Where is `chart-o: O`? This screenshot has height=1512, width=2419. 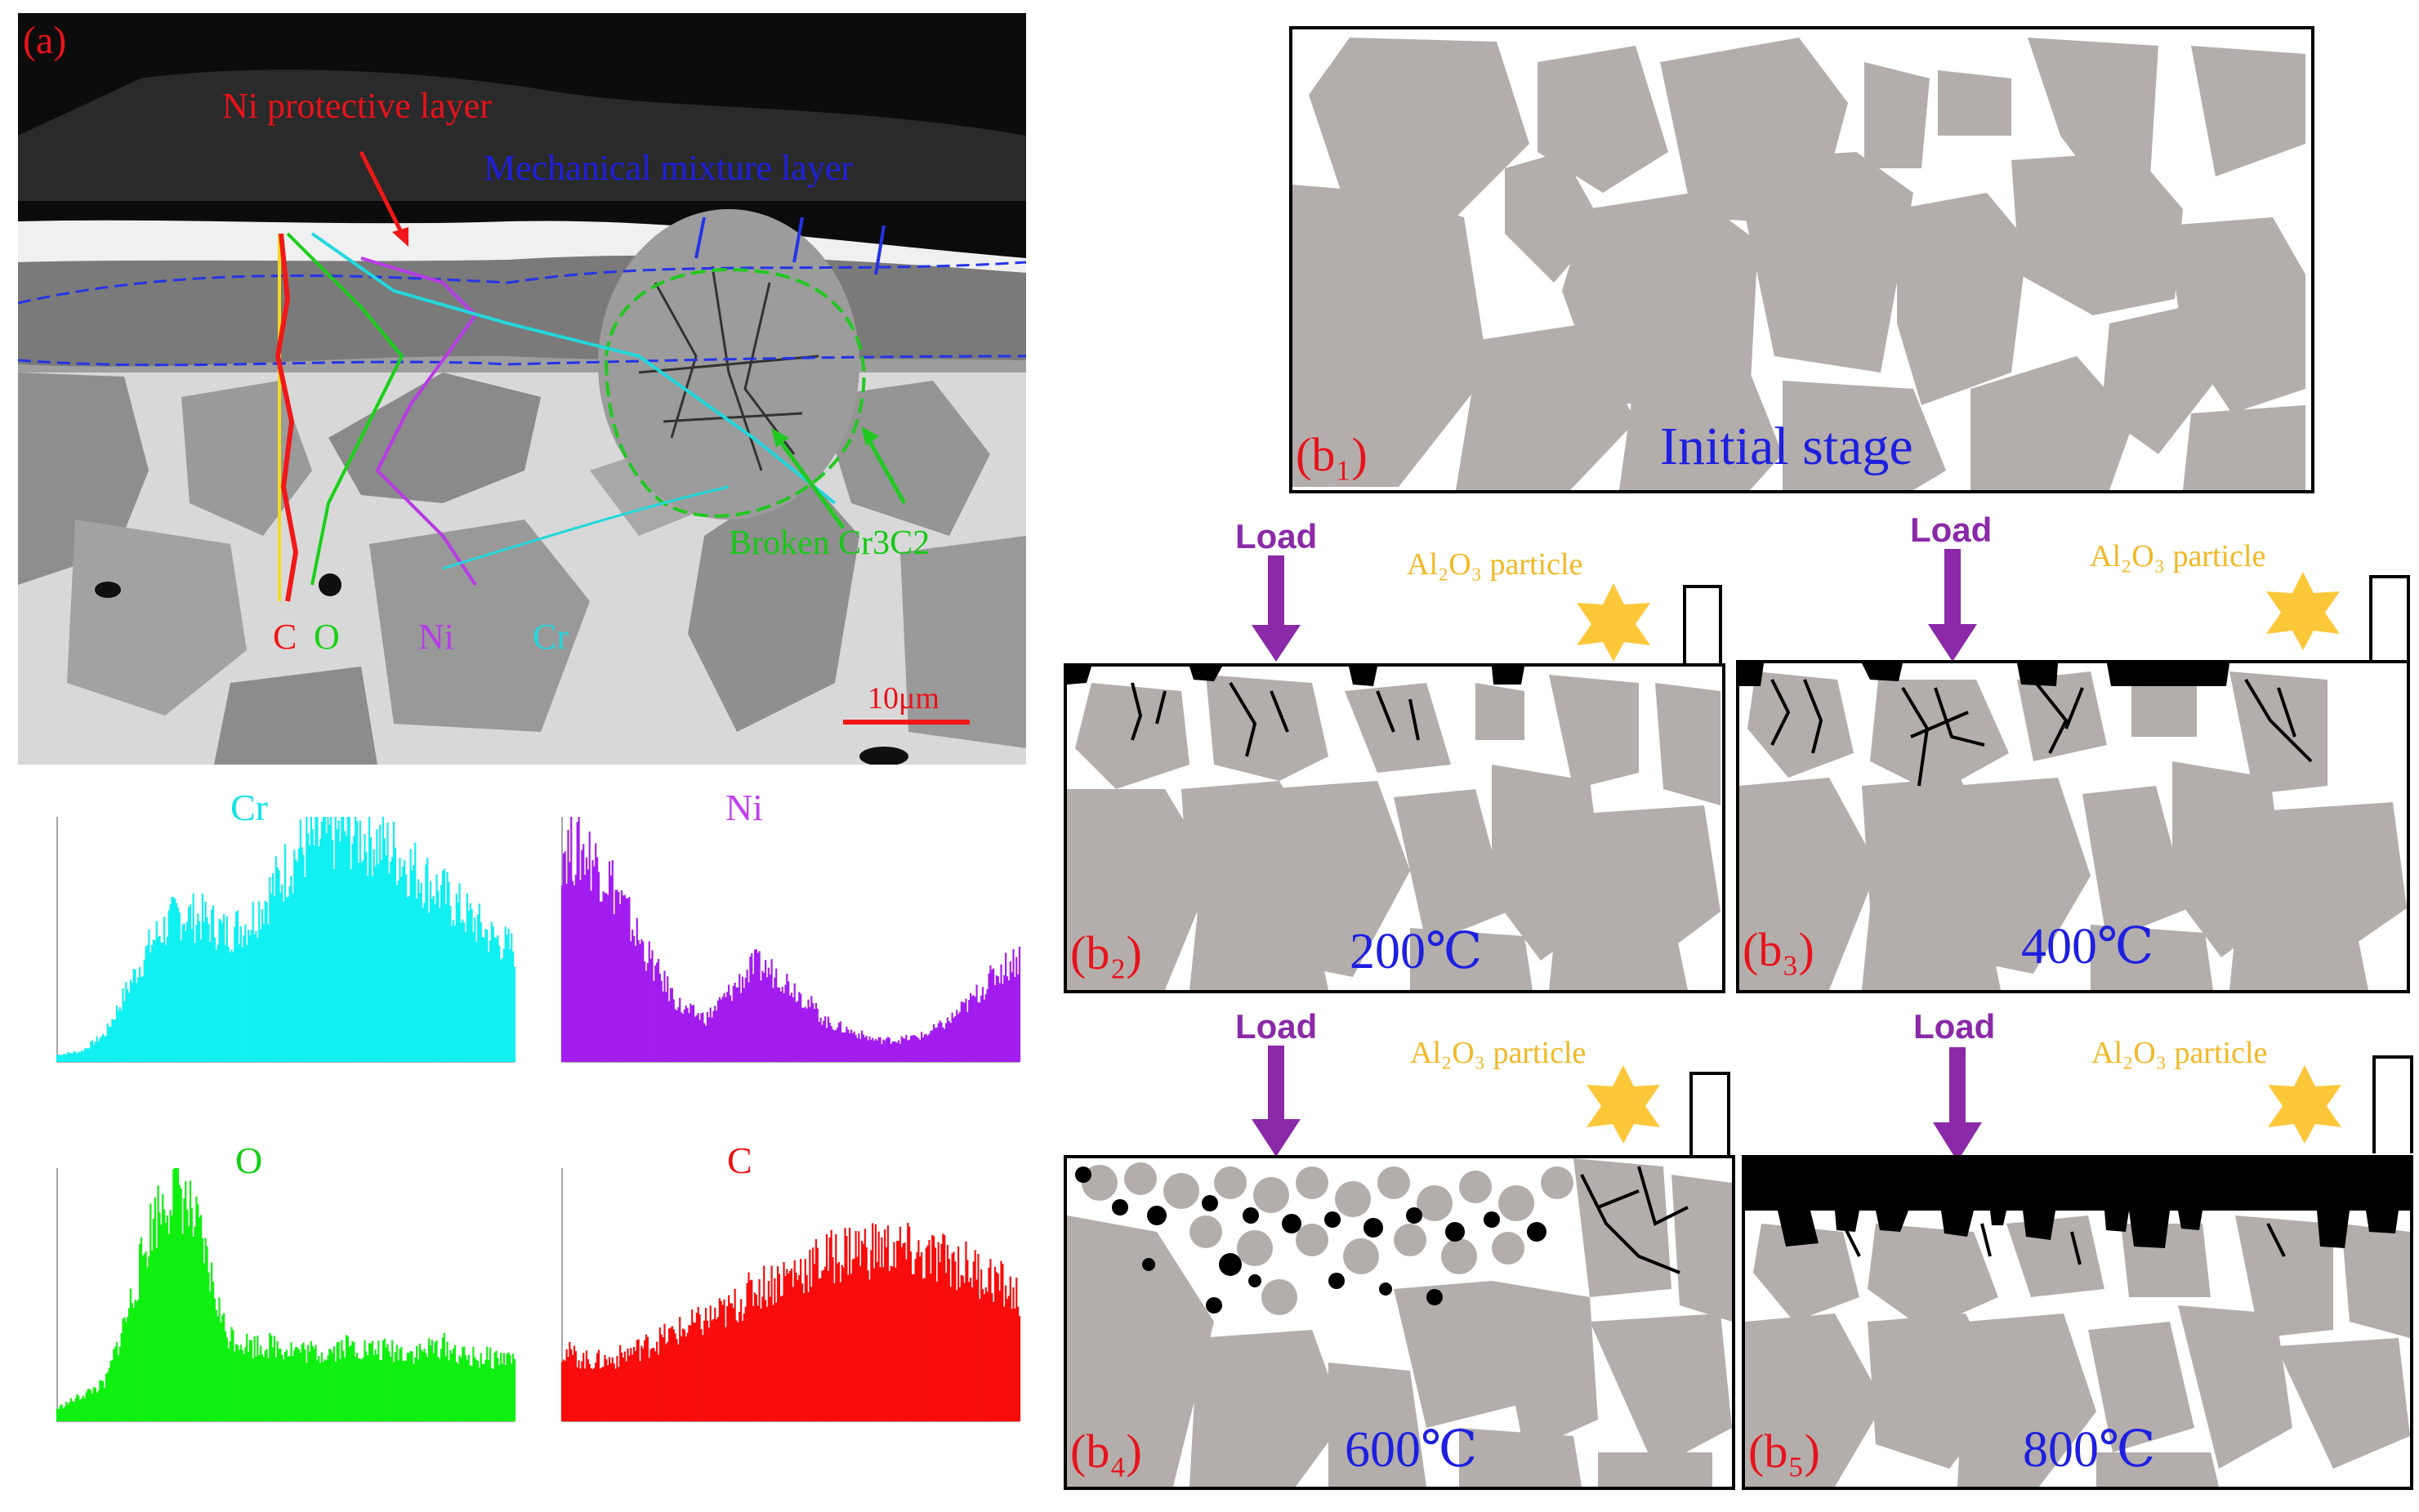 chart-o: O is located at coordinates (274, 1299).